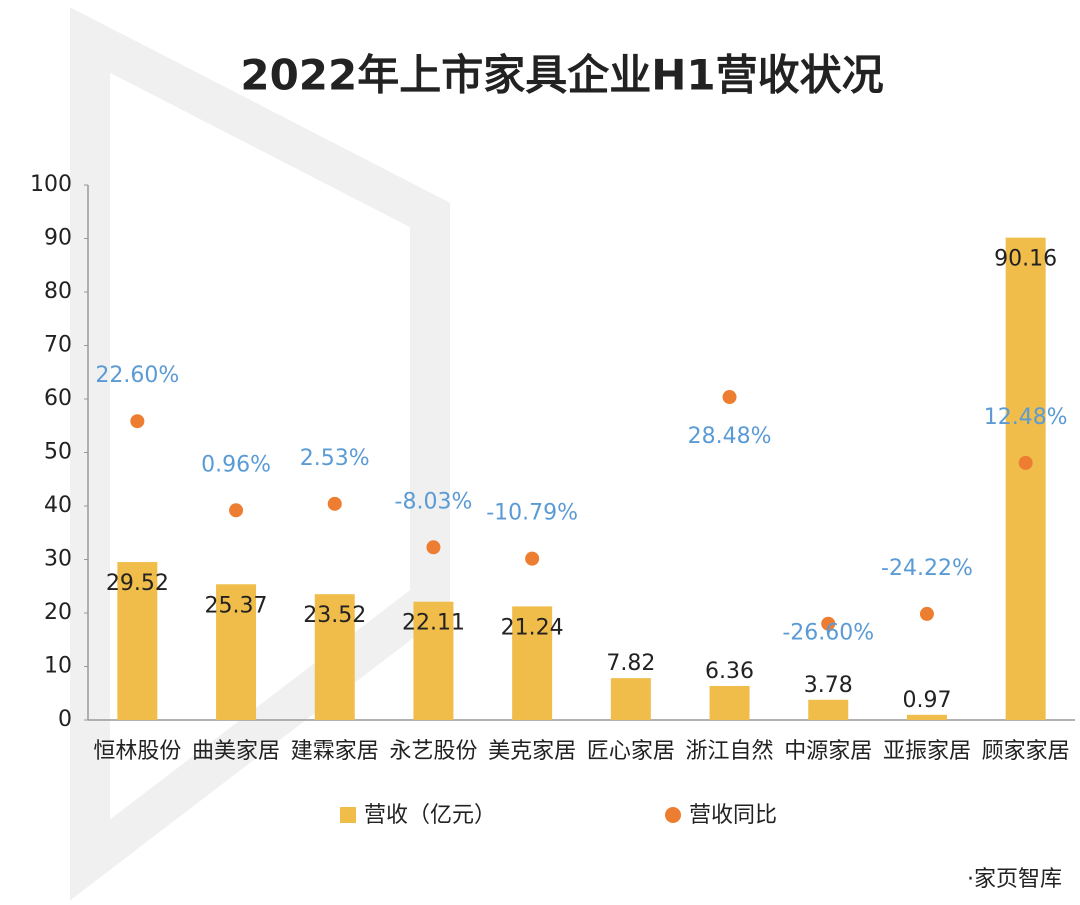  I want to click on bar-value-label: 90.16, so click(1025, 259).